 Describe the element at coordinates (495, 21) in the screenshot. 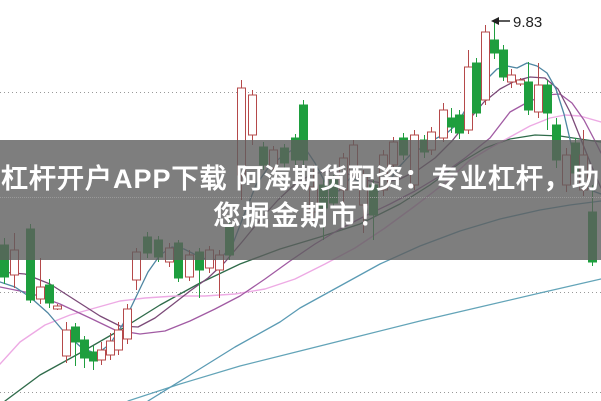

I see `arrow-left-icon` at that location.